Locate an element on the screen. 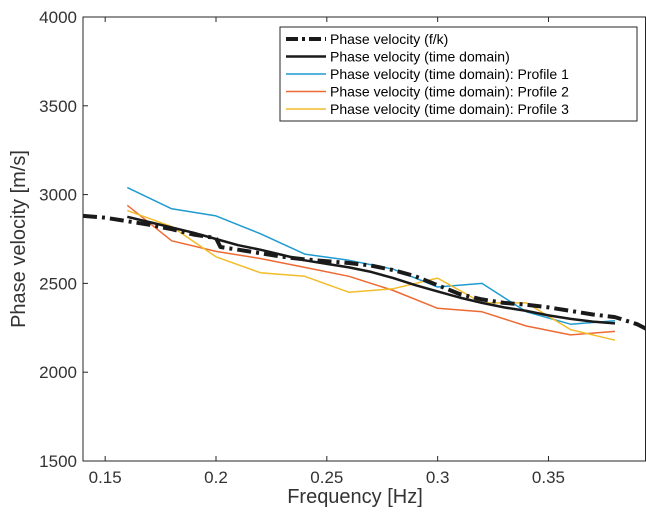 This screenshot has width=646, height=512. y-tick-label: 3500 is located at coordinates (58, 106).